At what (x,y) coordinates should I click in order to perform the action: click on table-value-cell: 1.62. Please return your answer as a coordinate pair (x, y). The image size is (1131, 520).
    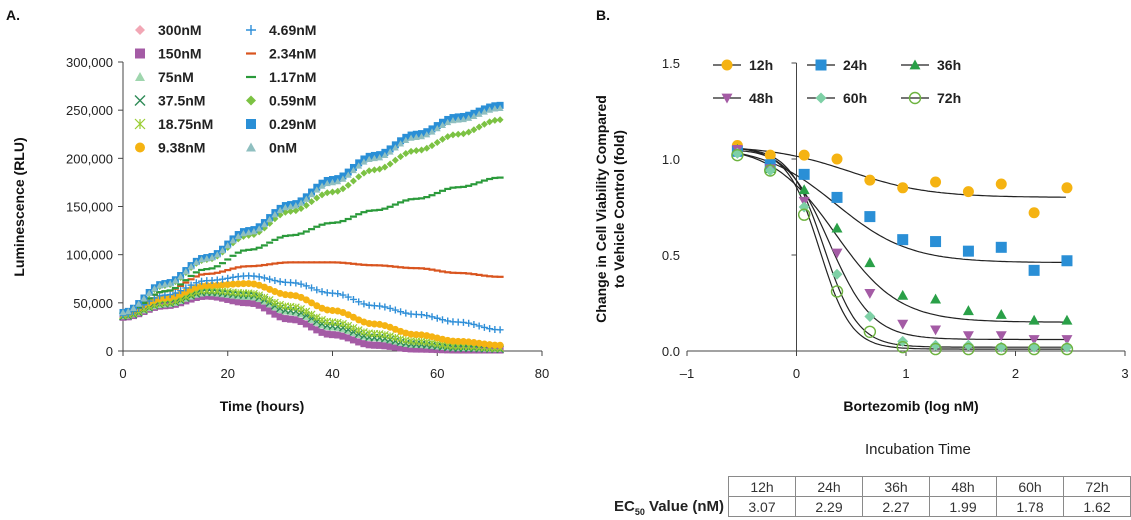
    Looking at the image, I should click on (1097, 506).